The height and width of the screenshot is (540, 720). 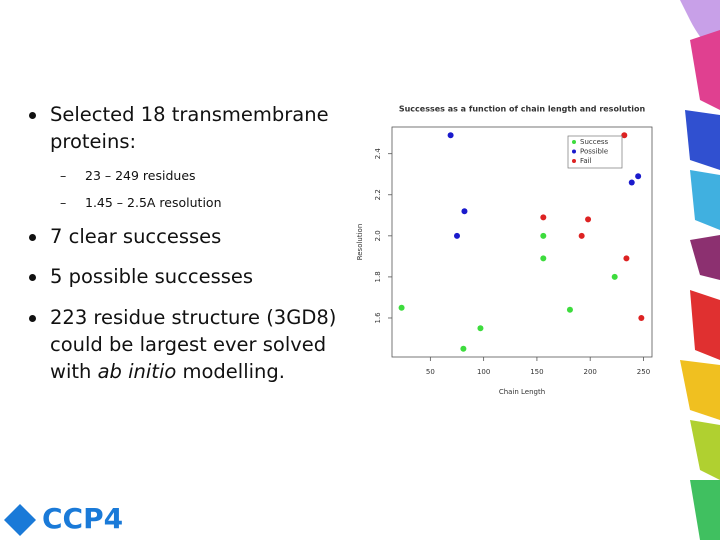 What do you see at coordinates (189, 128) in the screenshot?
I see `bullet-text: Selected 18 transmembrane proteins:` at bounding box center [189, 128].